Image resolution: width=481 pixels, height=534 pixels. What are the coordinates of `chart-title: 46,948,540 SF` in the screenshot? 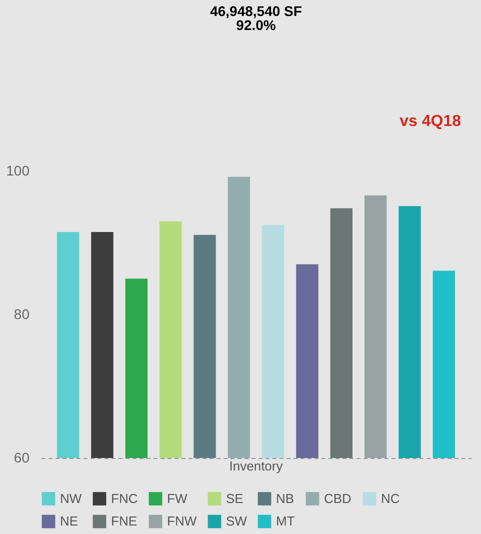 It's located at (256, 11).